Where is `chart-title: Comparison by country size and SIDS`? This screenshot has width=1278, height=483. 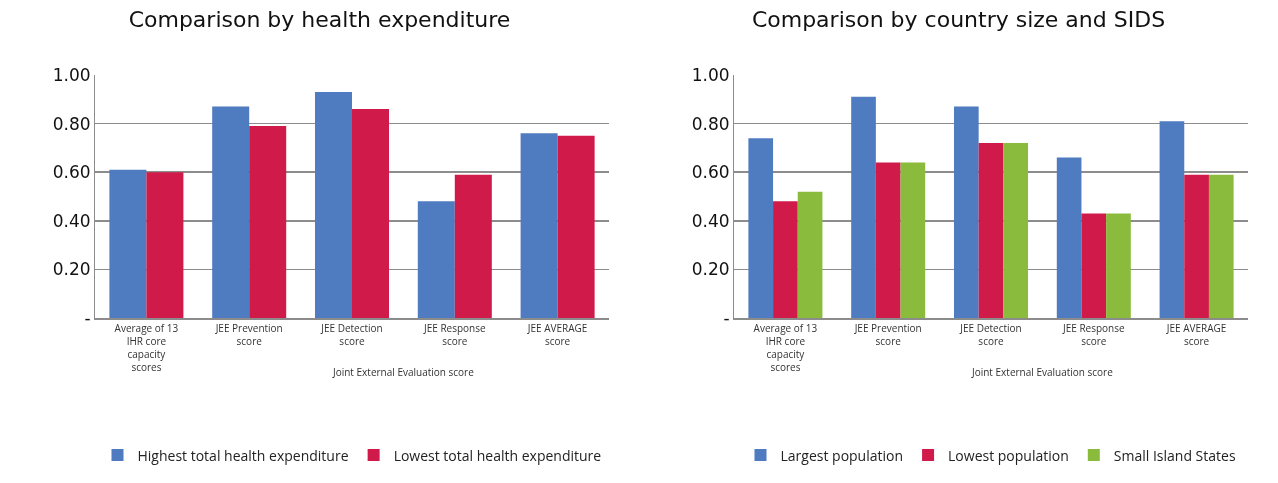
chart-title: Comparison by country size and SIDS is located at coordinates (958, 20).